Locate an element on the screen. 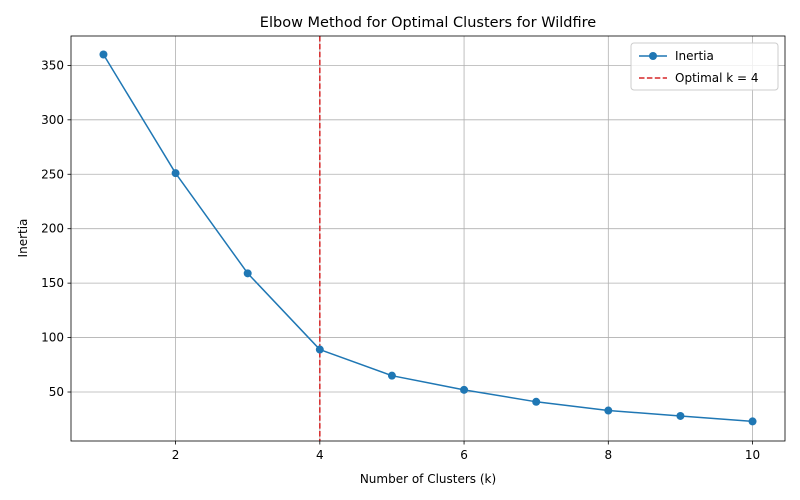  y-tick-label: 150 is located at coordinates (52, 283).